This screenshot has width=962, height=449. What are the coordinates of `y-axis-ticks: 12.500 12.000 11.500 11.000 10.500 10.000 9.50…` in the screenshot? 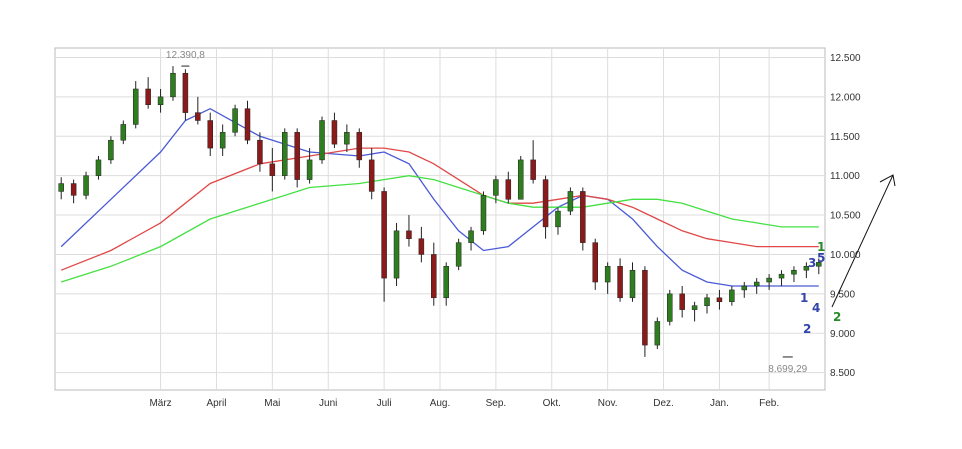 It's located at (845, 216).